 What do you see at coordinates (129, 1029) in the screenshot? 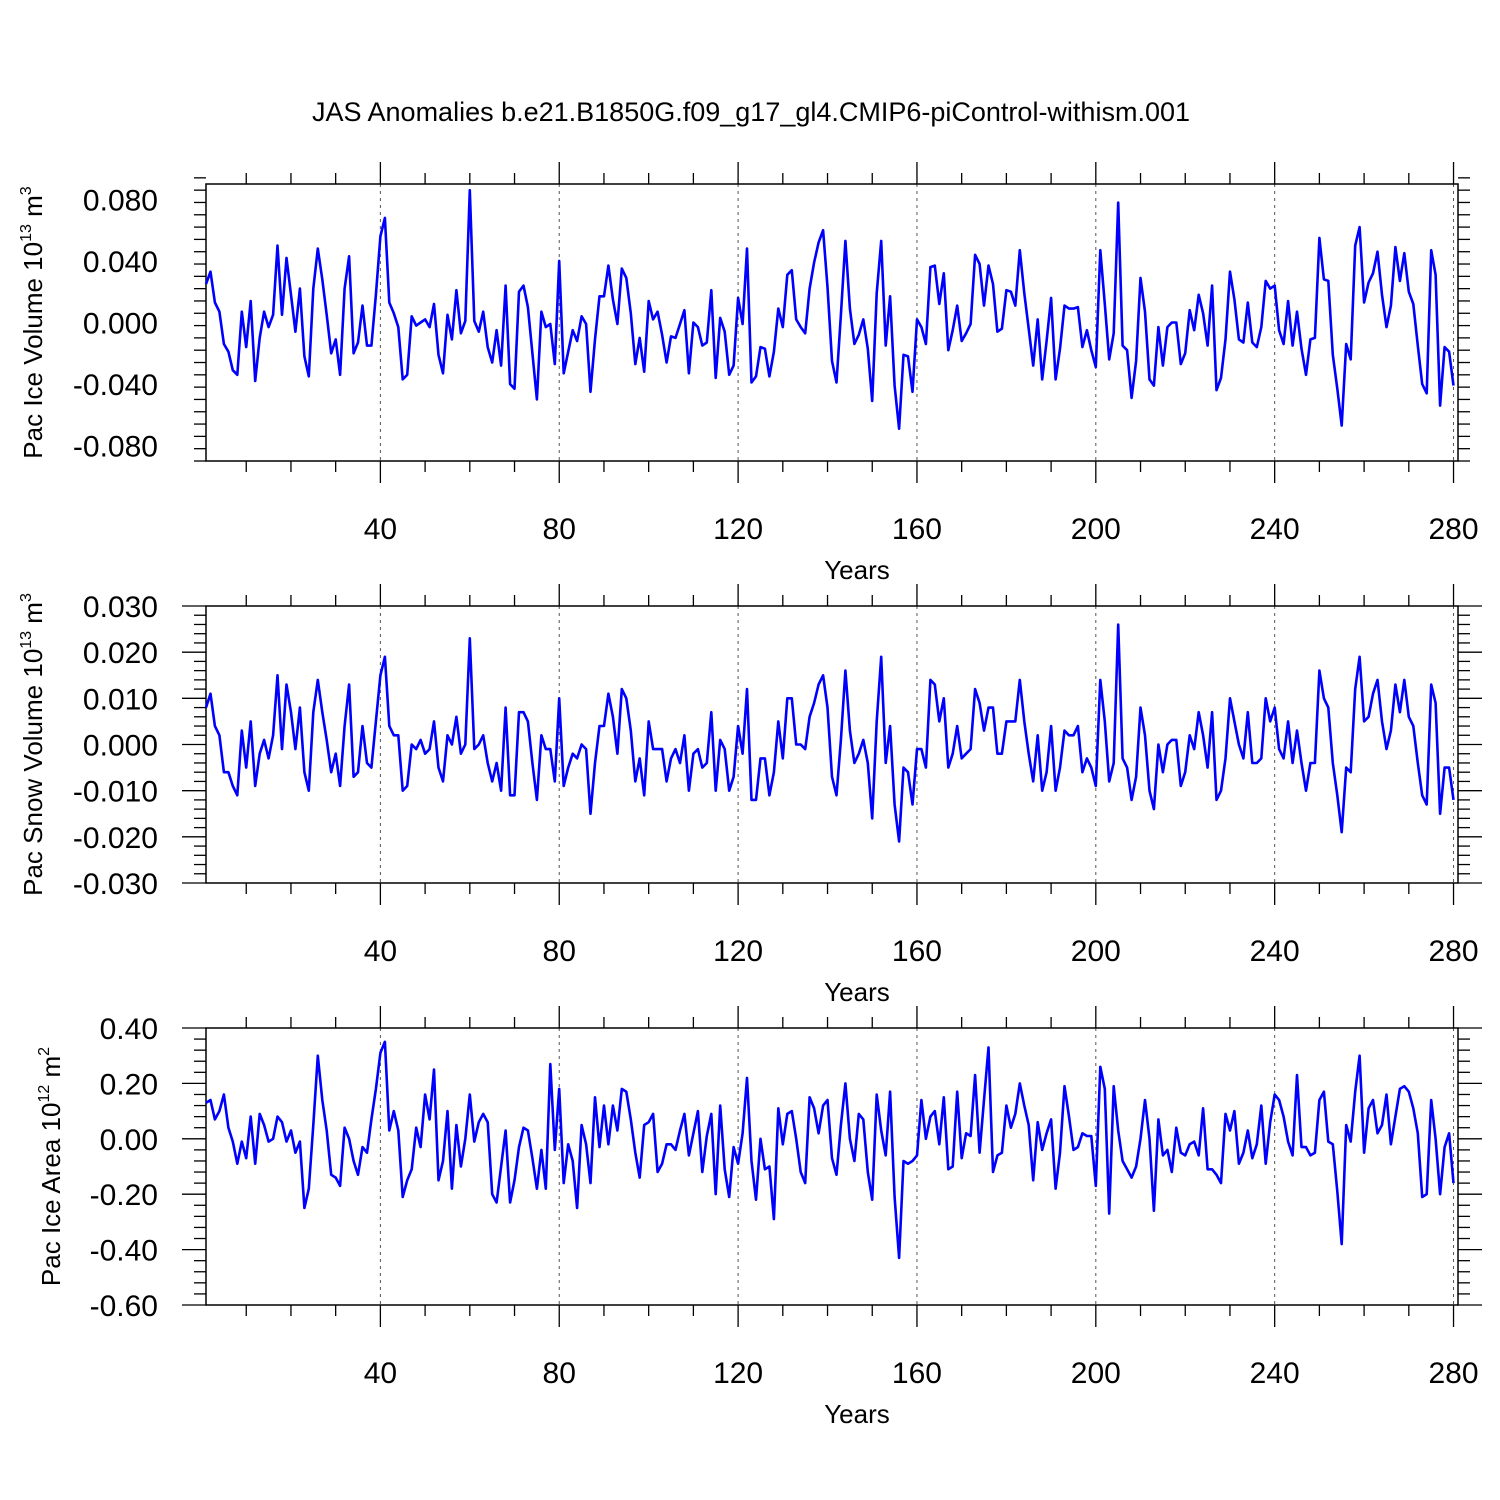
I see `y-tick-label: 0.40` at bounding box center [129, 1029].